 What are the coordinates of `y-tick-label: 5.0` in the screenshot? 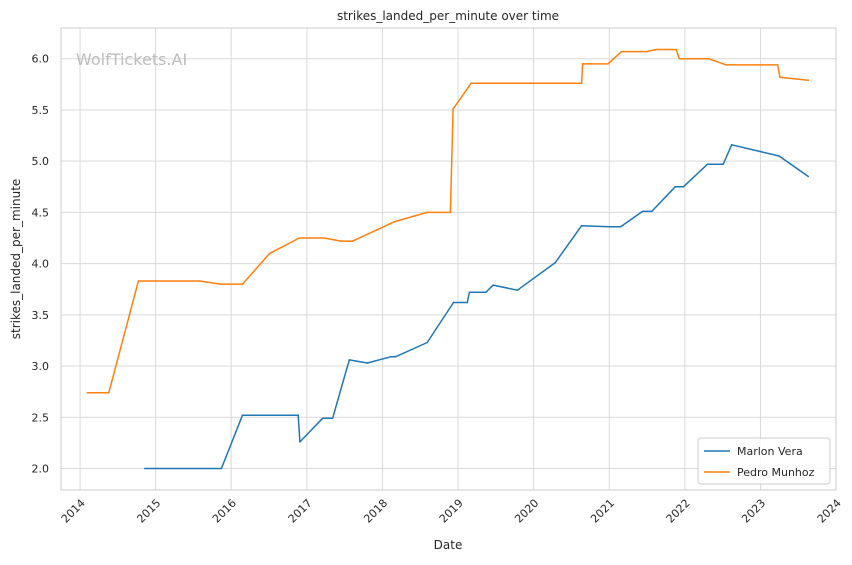 It's located at (41, 161).